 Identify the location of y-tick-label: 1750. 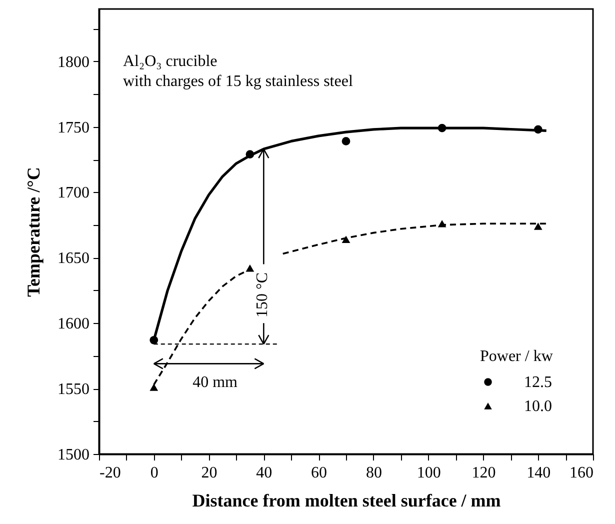
(74, 127).